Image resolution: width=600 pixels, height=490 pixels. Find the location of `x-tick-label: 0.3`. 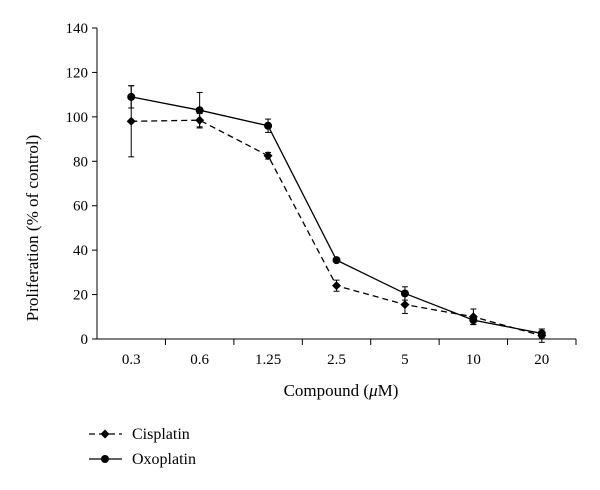

x-tick-label: 0.3 is located at coordinates (131, 360).